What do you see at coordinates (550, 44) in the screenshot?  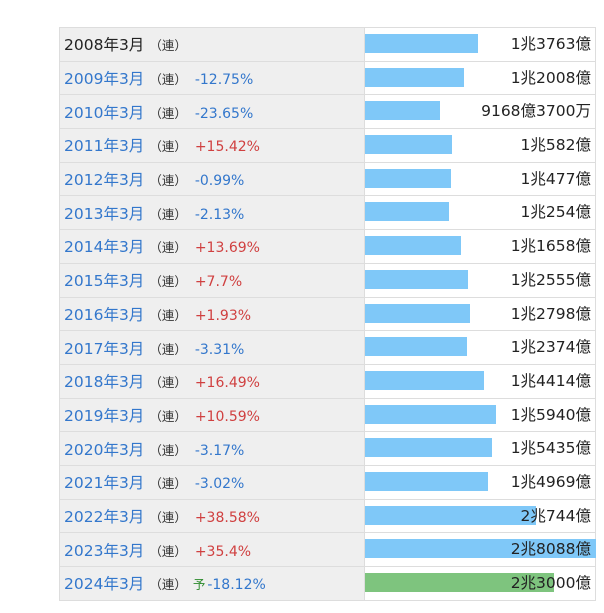 I see `revenue-amount-label: 1兆3763億` at bounding box center [550, 44].